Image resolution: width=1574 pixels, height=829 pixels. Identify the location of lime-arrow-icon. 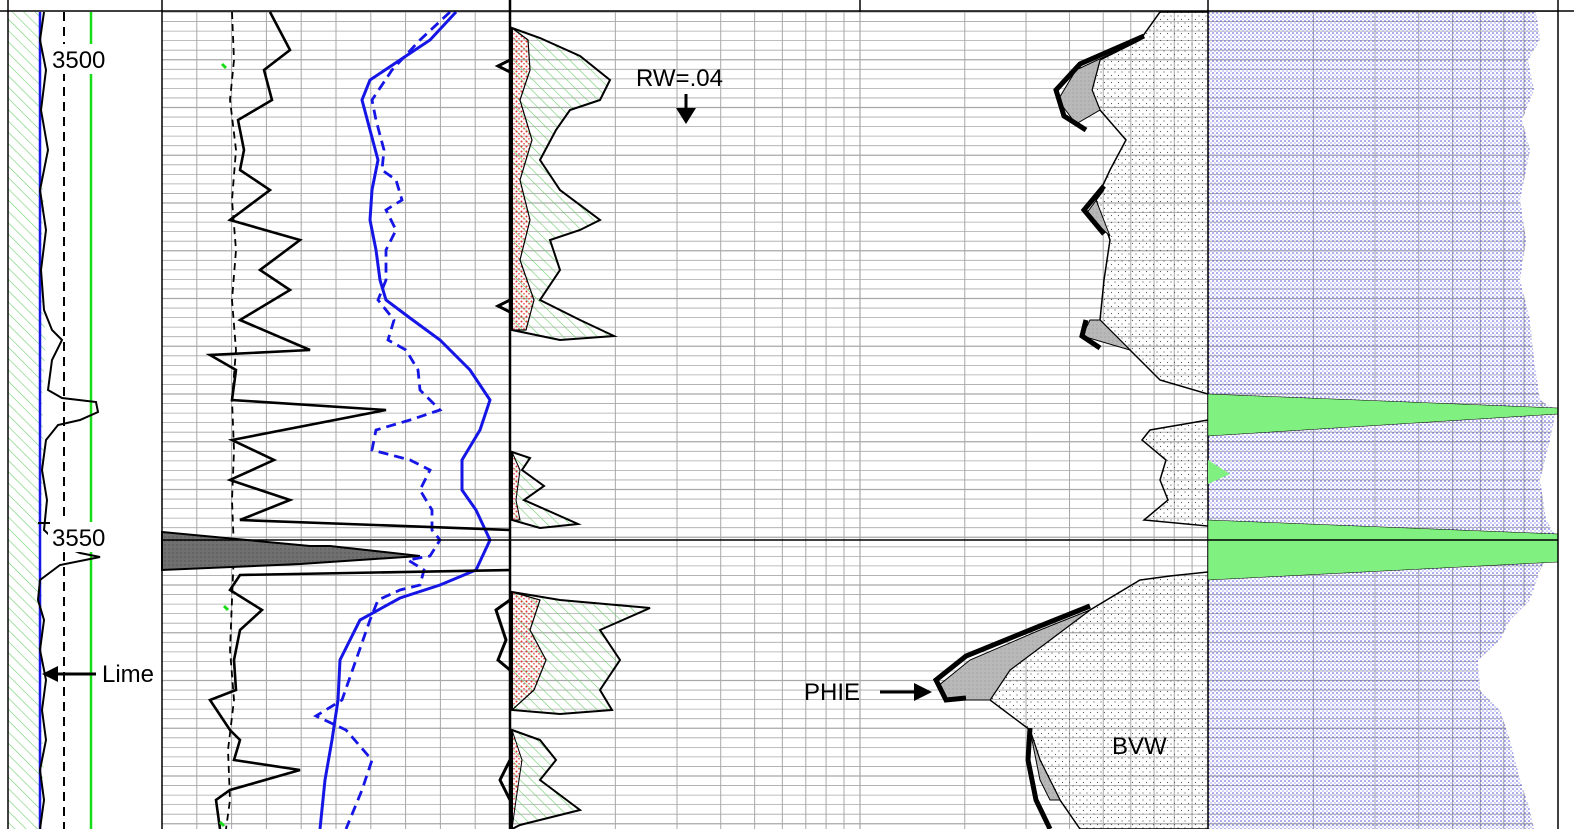
(50, 674).